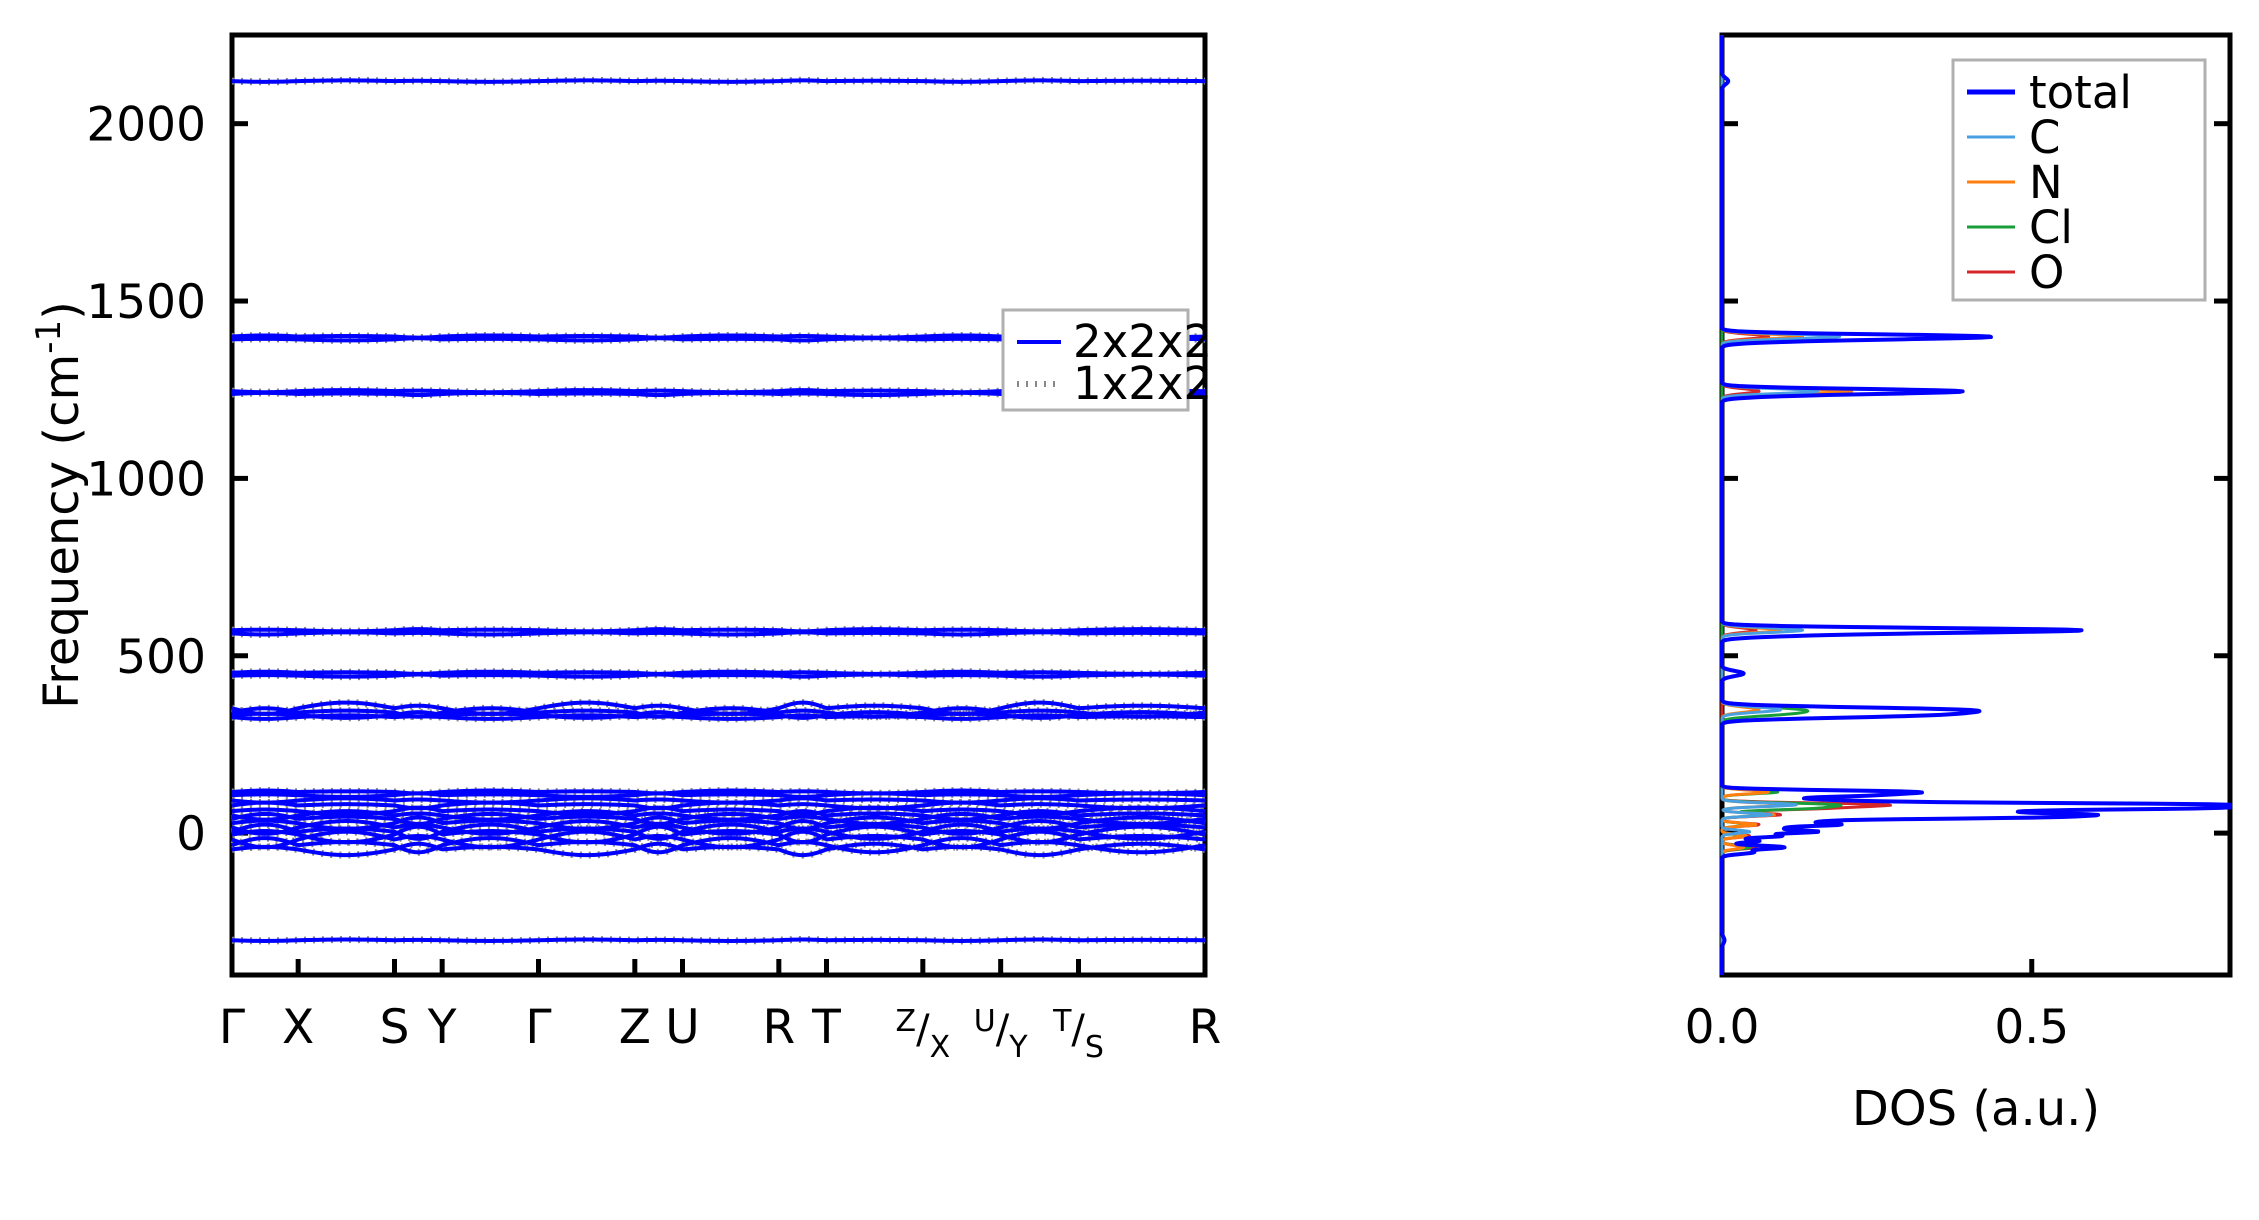 This screenshot has height=1220, width=2259. What do you see at coordinates (2046, 182) in the screenshot?
I see `dos-legend-label-N: N` at bounding box center [2046, 182].